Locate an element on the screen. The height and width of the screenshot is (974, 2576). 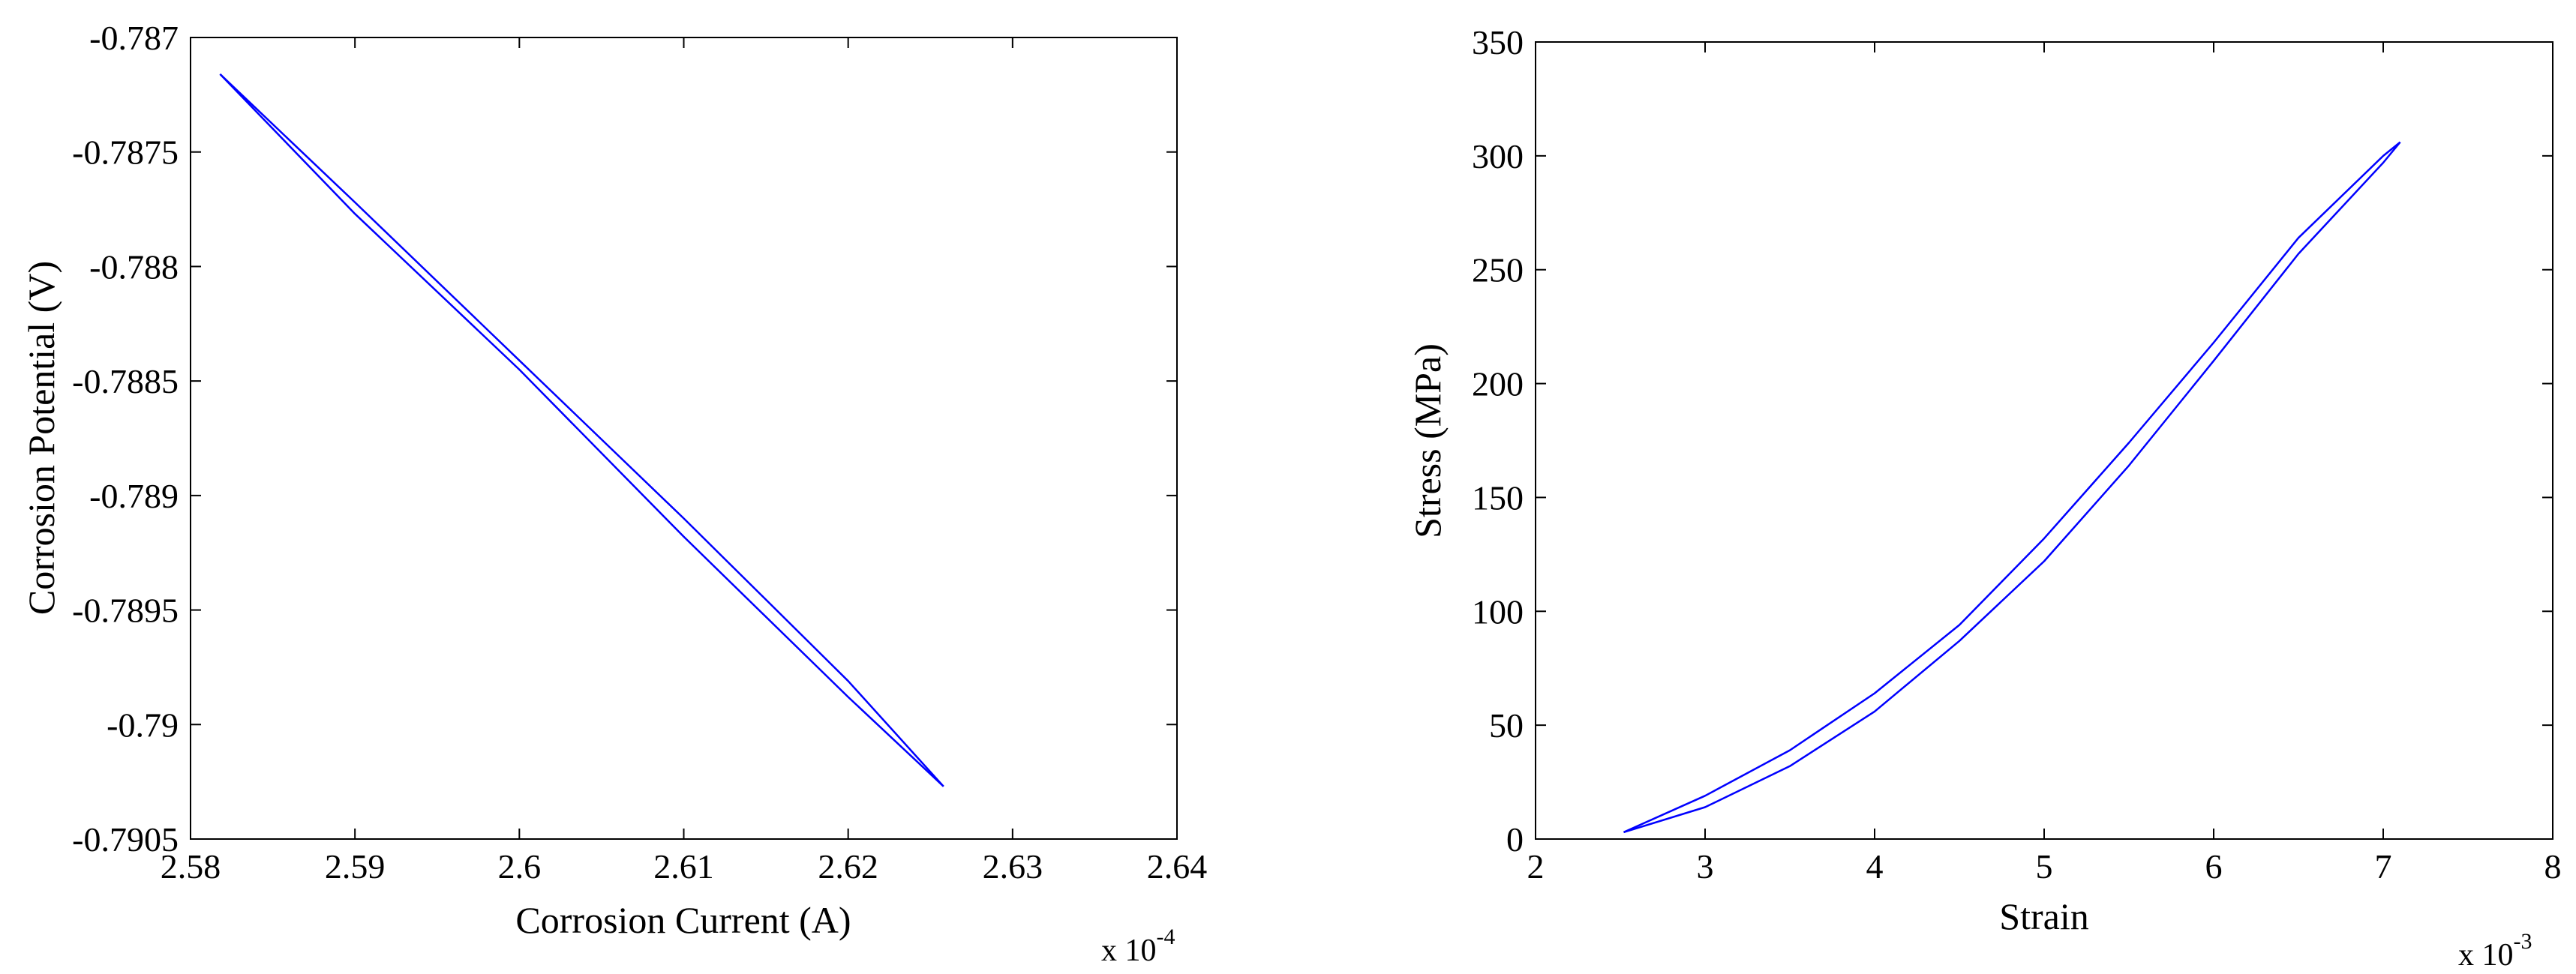
y-axis-title: Stress (MPa) is located at coordinates (1428, 440).